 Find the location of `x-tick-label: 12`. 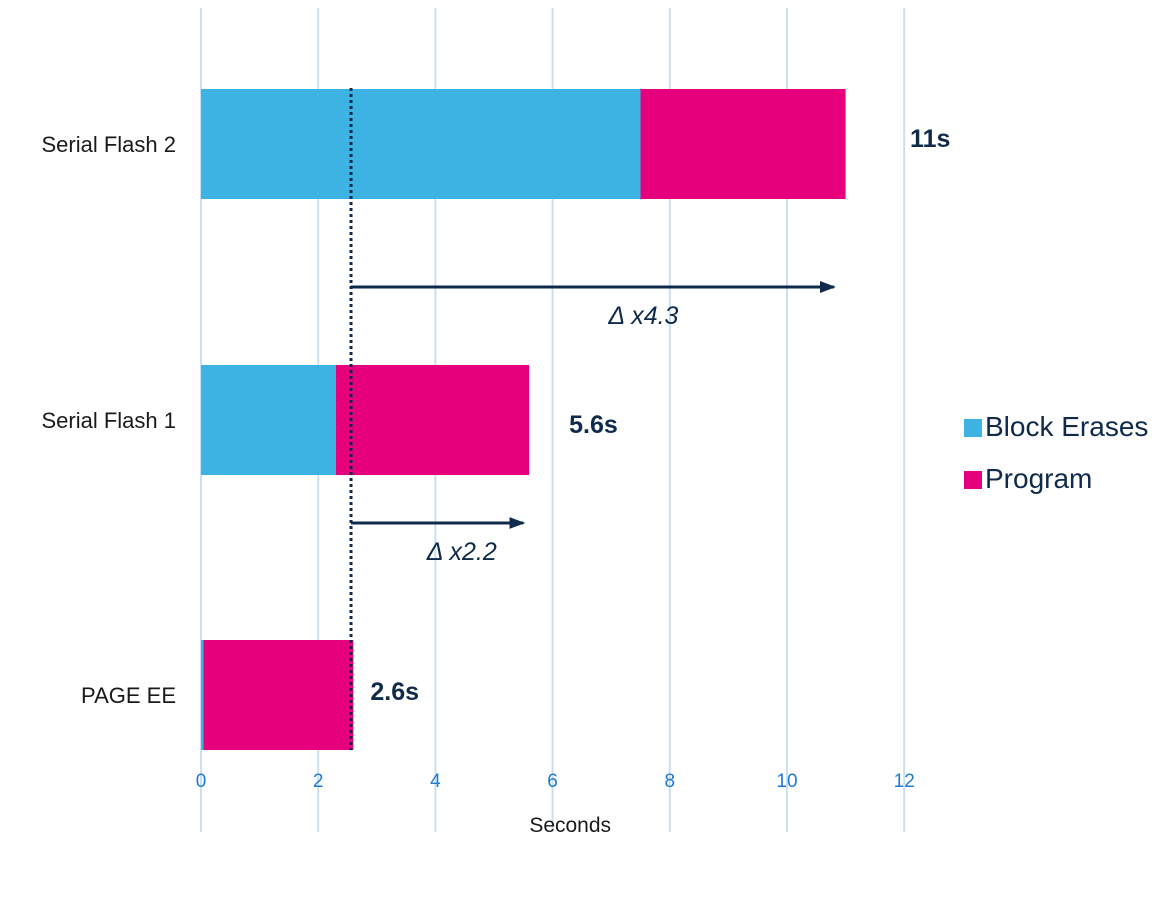

x-tick-label: 12 is located at coordinates (904, 781).